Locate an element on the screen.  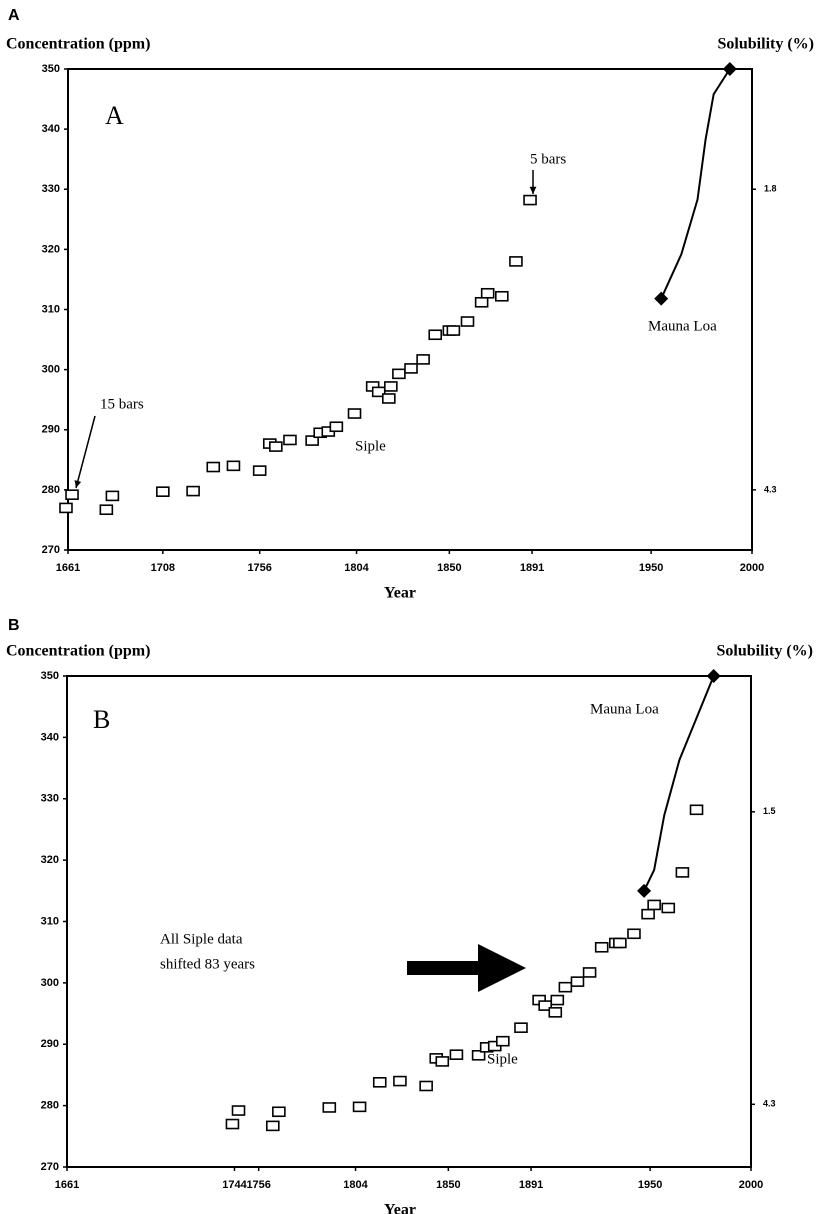
annotation: shifted 83 years is located at coordinates (207, 964).